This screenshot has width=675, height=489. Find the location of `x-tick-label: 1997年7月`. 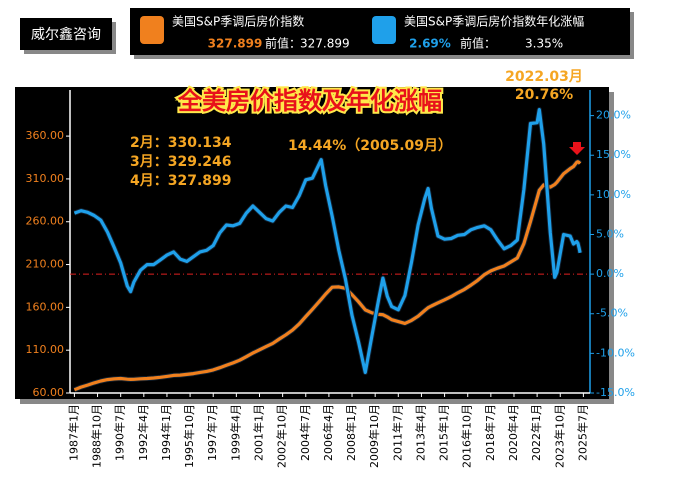

x-tick-label: 1997年7月 is located at coordinates (212, 432).